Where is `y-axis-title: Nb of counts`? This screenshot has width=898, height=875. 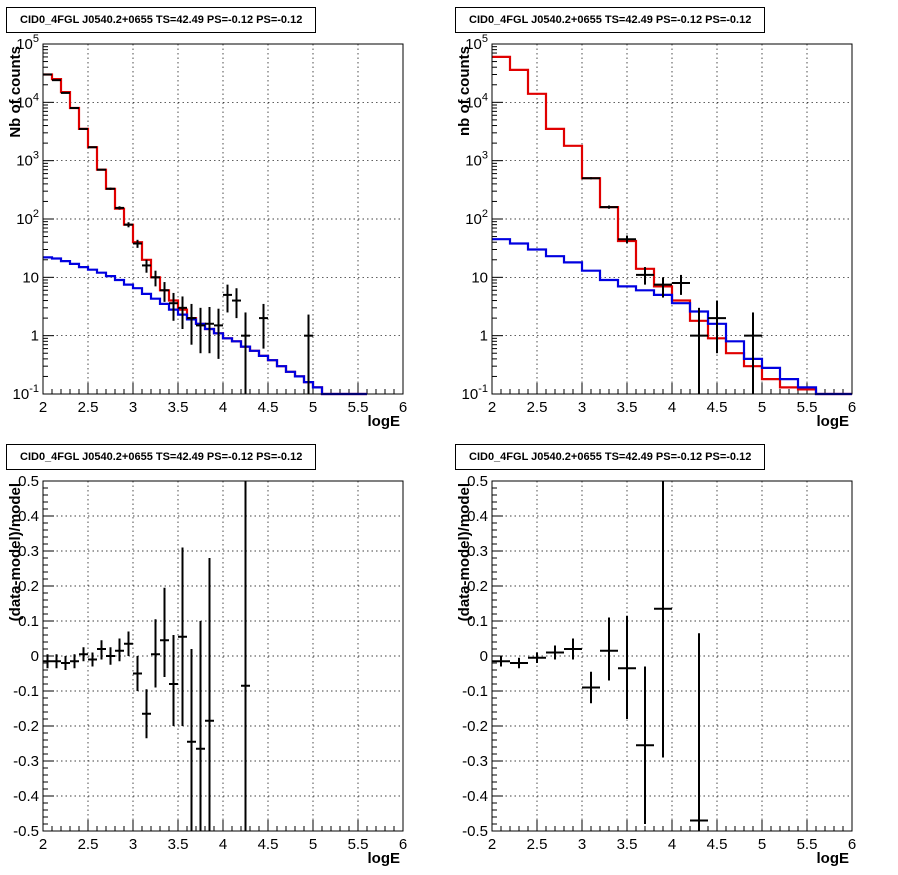
y-axis-title: Nb of counts is located at coordinates (15, 92).